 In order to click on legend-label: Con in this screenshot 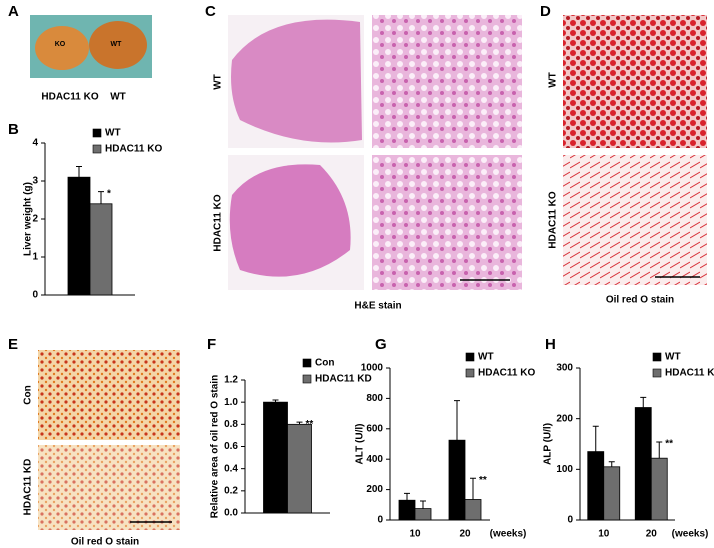, I will do `click(324, 363)`.